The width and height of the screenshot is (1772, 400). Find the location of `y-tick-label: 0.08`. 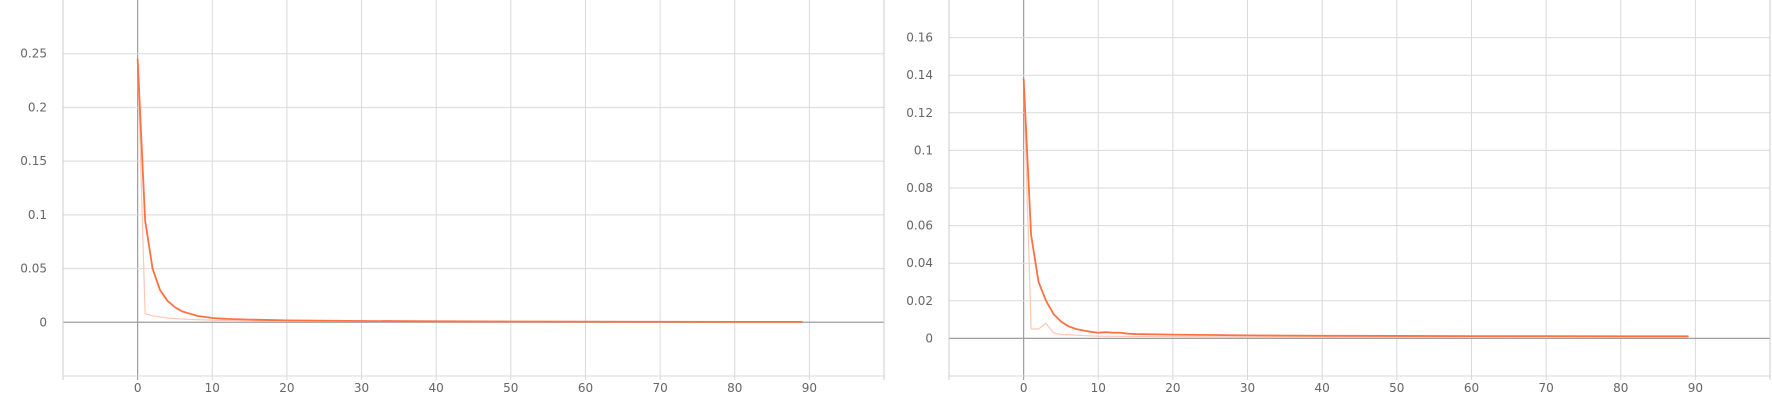

y-tick-label: 0.08 is located at coordinates (919, 188).